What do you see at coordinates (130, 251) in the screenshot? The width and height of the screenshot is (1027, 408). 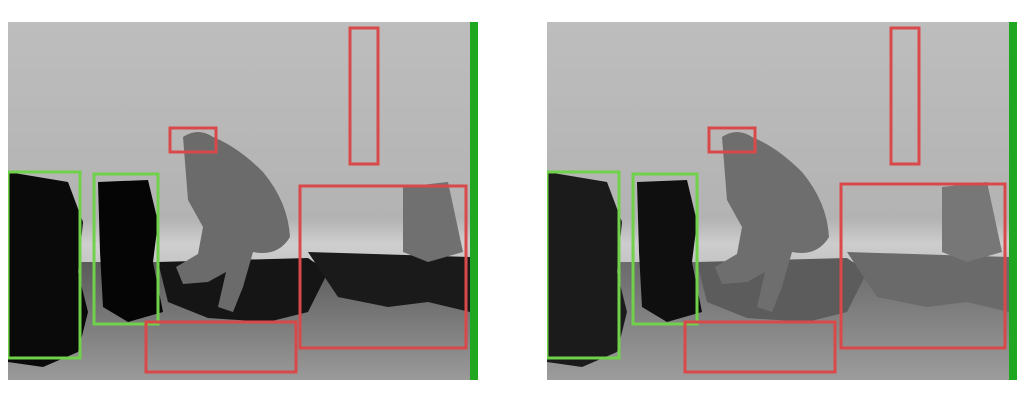 I see `chair-missing-depth` at bounding box center [130, 251].